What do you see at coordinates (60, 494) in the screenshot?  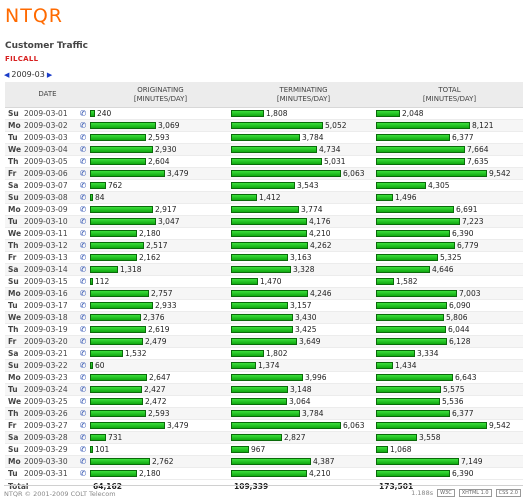 I see `footer-copyright: NTQR © 2001-2009 COLT Telecom` at bounding box center [60, 494].